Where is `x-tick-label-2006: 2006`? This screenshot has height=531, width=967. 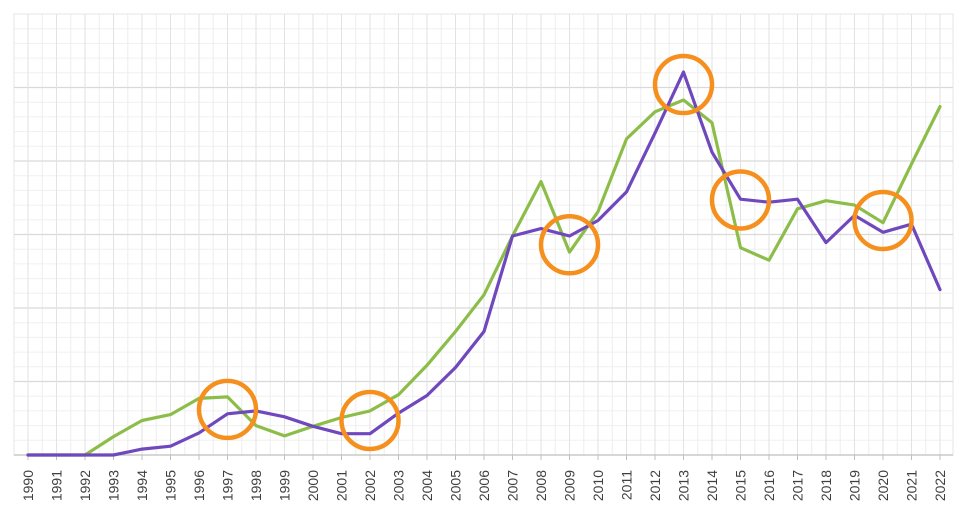
x-tick-label-2006: 2006 is located at coordinates (484, 485).